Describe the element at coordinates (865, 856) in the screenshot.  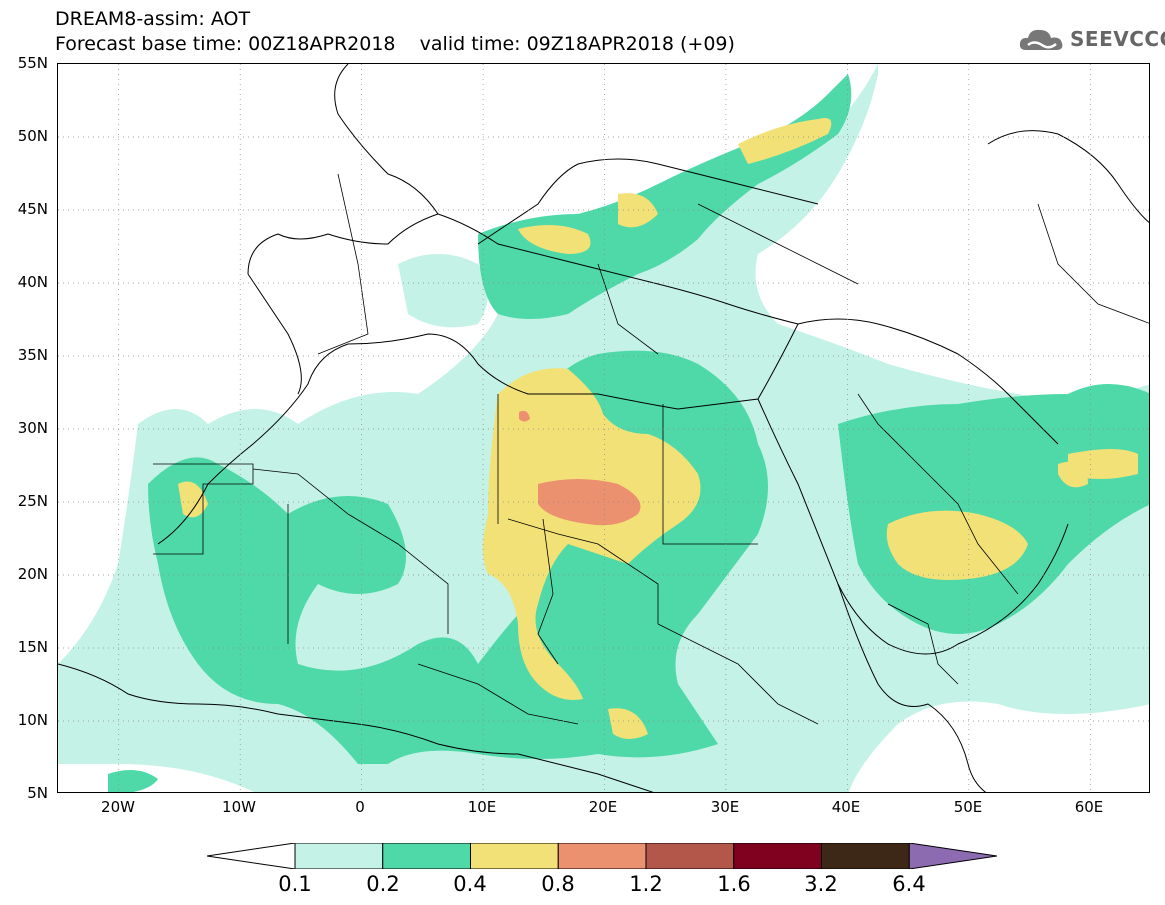
I see `colorbar-segment-3.2` at that location.